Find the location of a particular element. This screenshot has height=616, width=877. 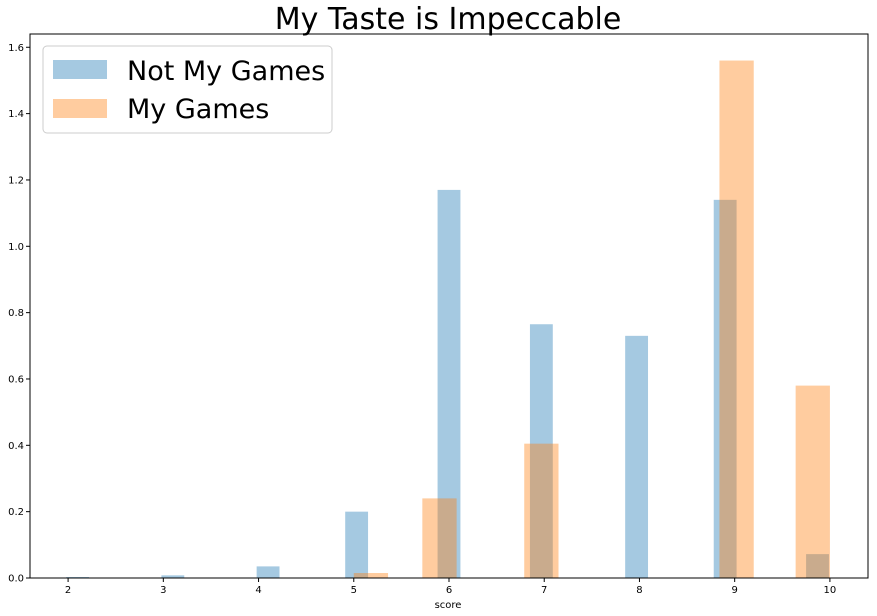

y-tick-label-4: 0.8 is located at coordinates (16, 313).